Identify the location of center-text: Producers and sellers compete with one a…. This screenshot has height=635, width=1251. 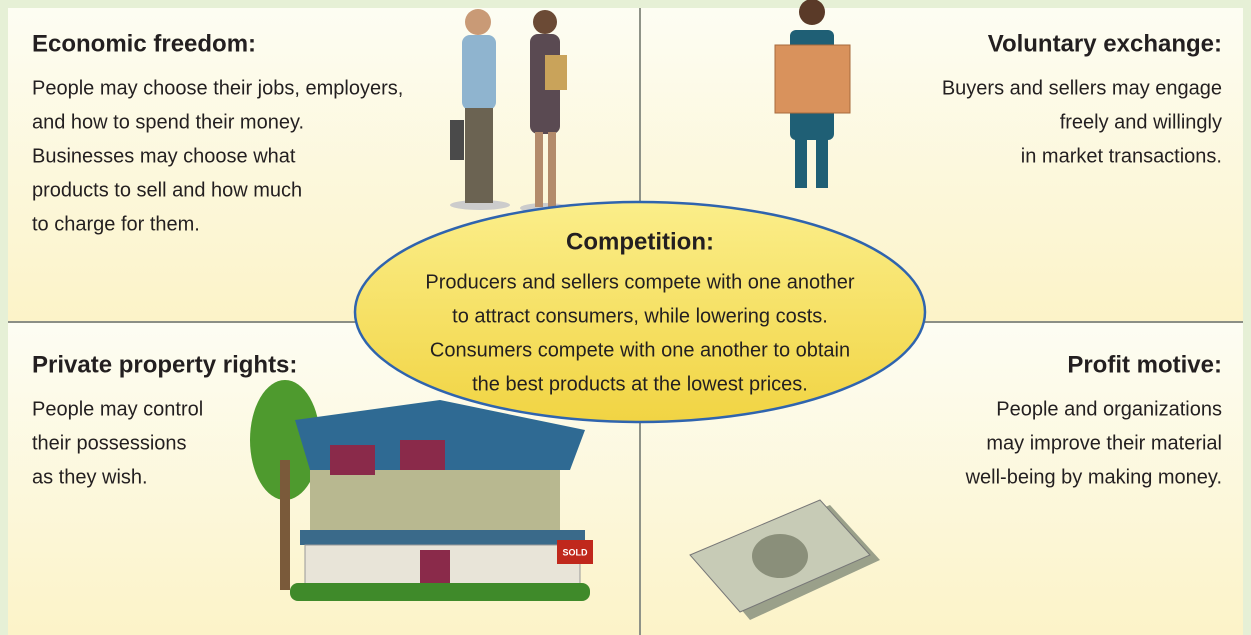
(639, 282).